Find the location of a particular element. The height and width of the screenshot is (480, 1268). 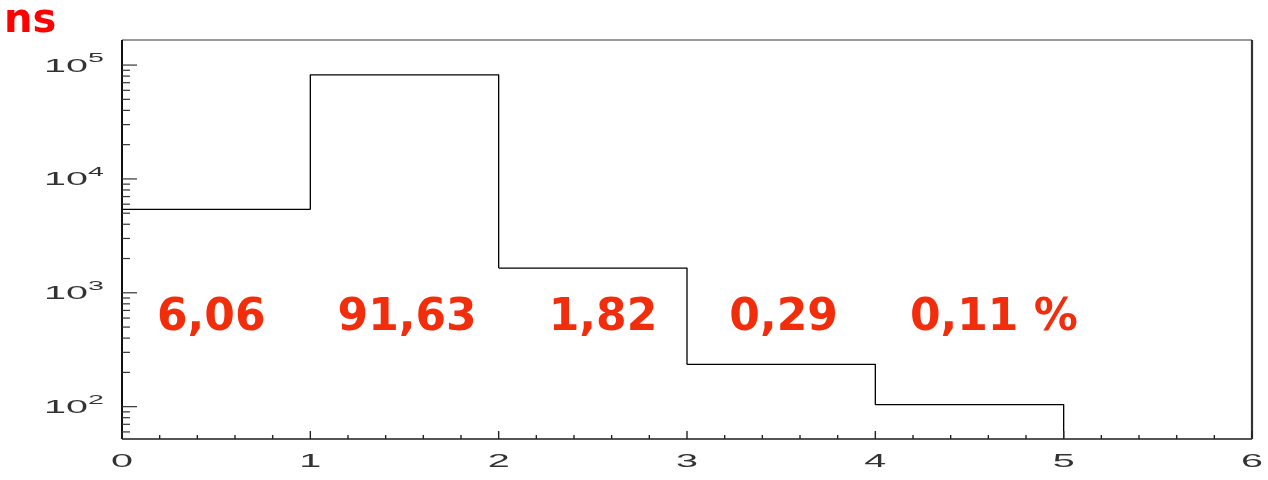

y-tick-label: 10$^{5}$ is located at coordinates (74, 63).